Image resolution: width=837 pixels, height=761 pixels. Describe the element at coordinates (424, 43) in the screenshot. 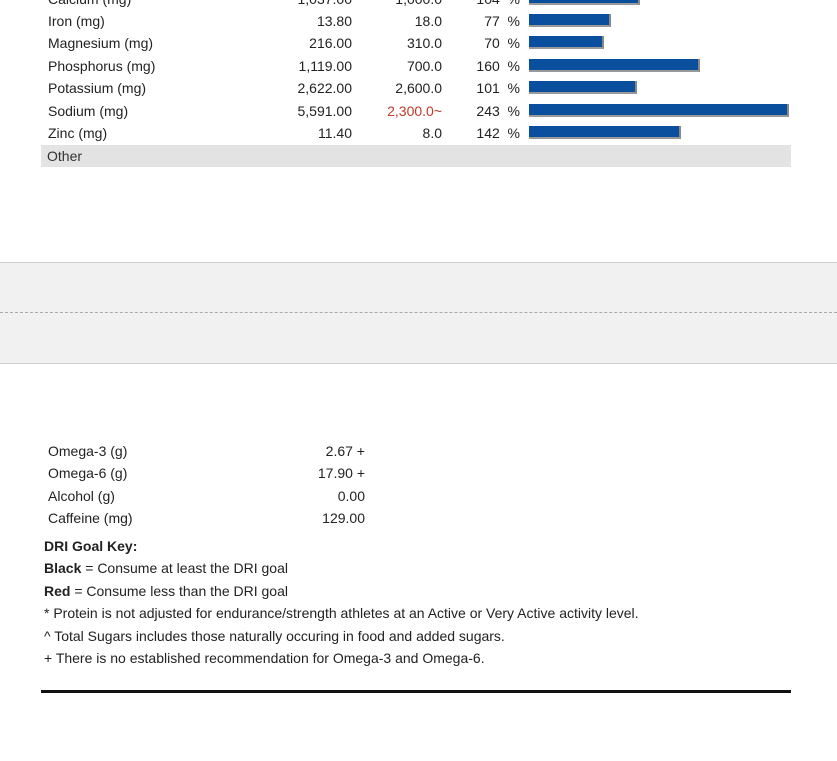

I see `nutrient-goal: 310.0` at that location.